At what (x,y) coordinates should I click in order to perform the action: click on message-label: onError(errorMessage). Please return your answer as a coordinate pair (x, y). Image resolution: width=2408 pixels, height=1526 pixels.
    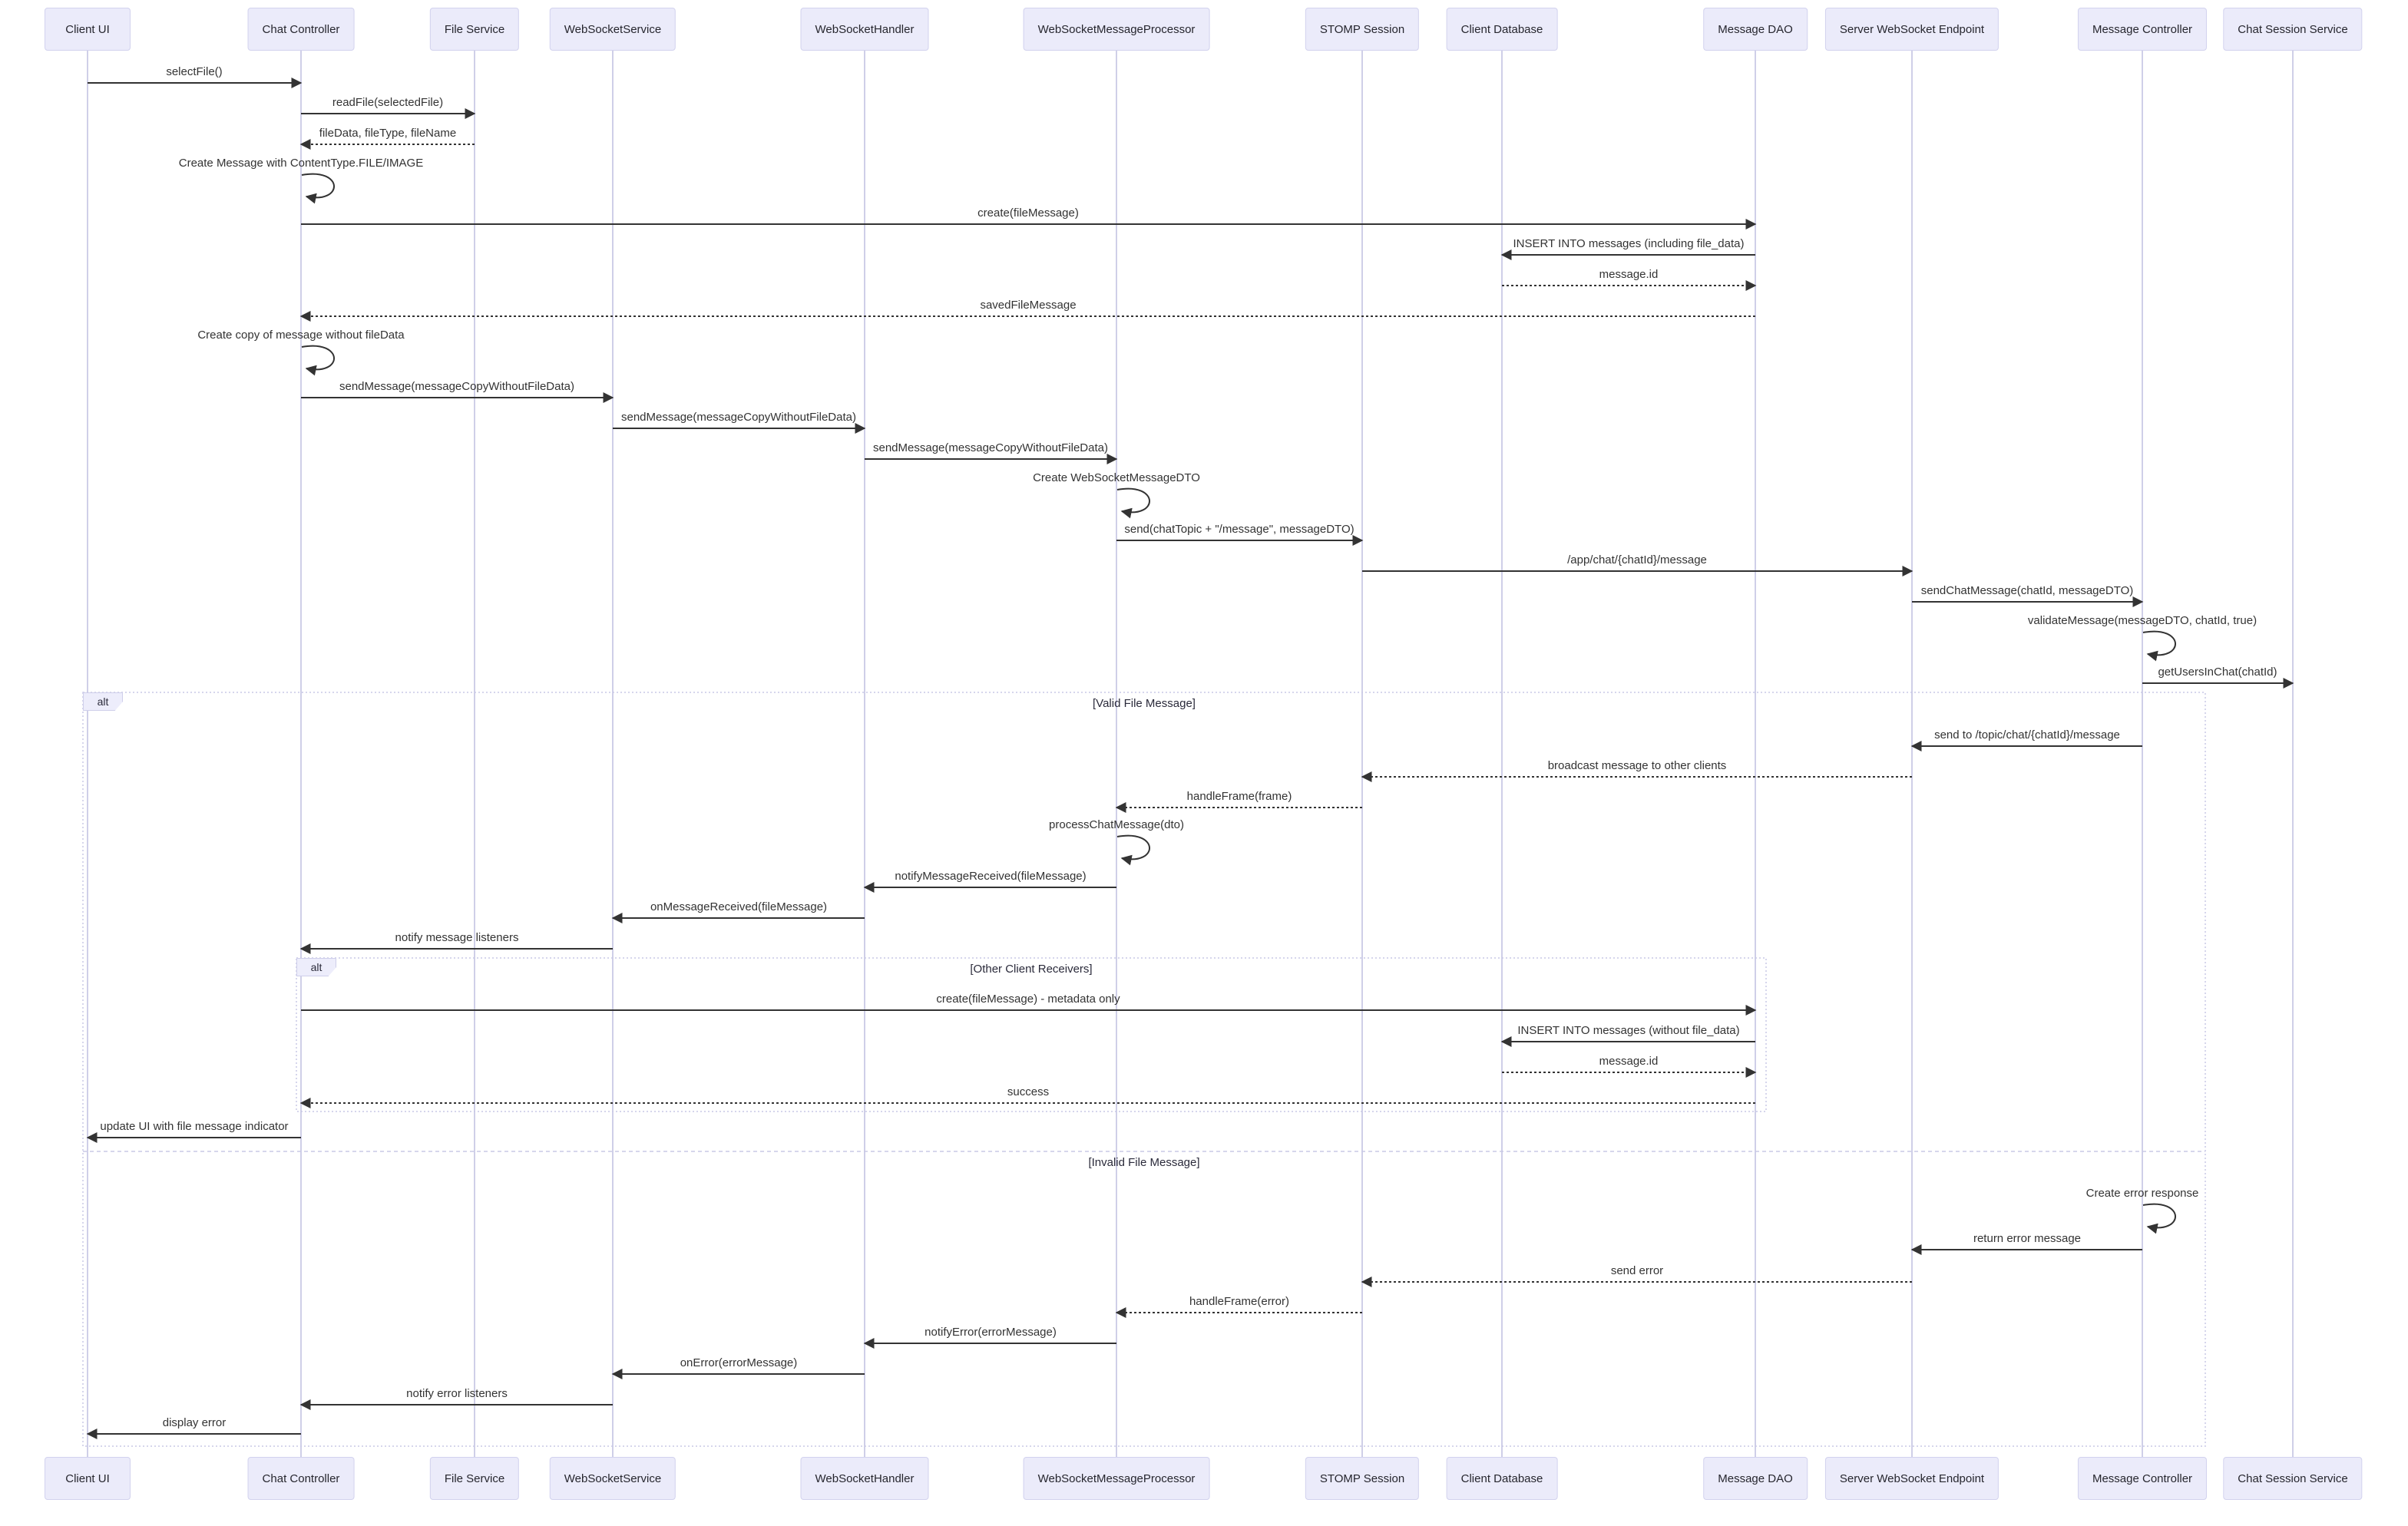
    Looking at the image, I should click on (739, 1362).